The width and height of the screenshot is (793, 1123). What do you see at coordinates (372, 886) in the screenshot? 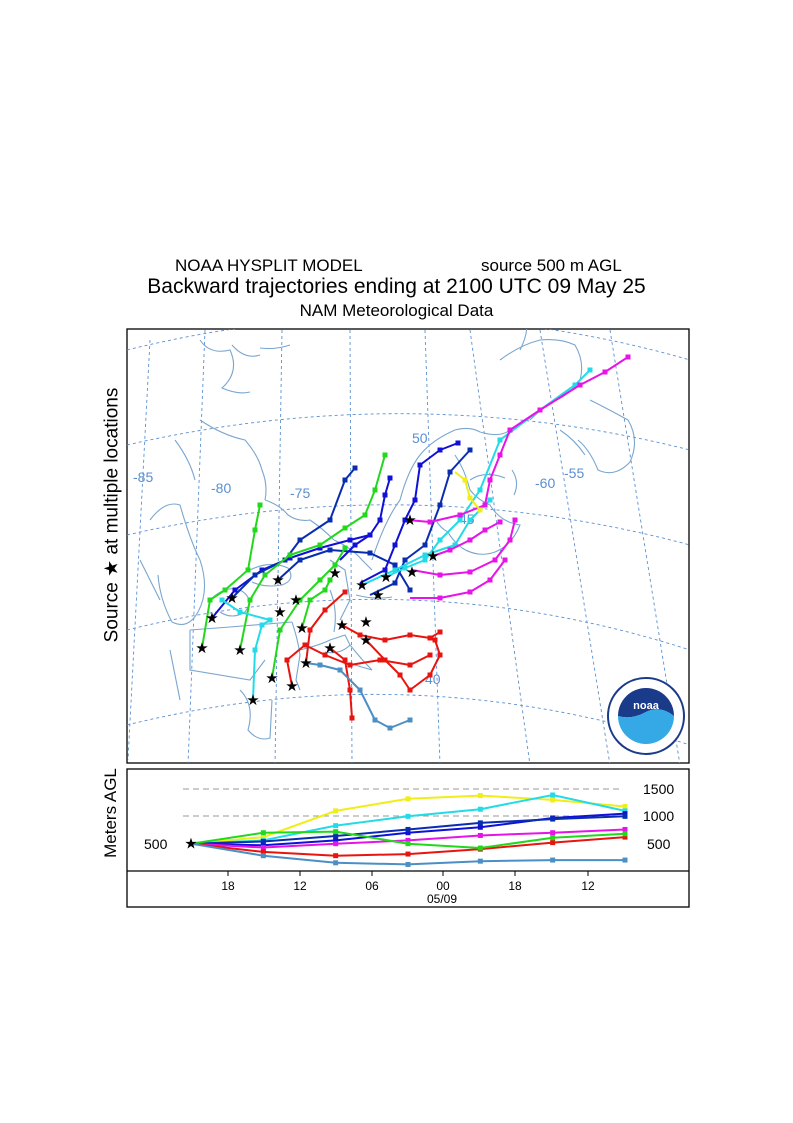
I see `x-tick-label: 06` at bounding box center [372, 886].